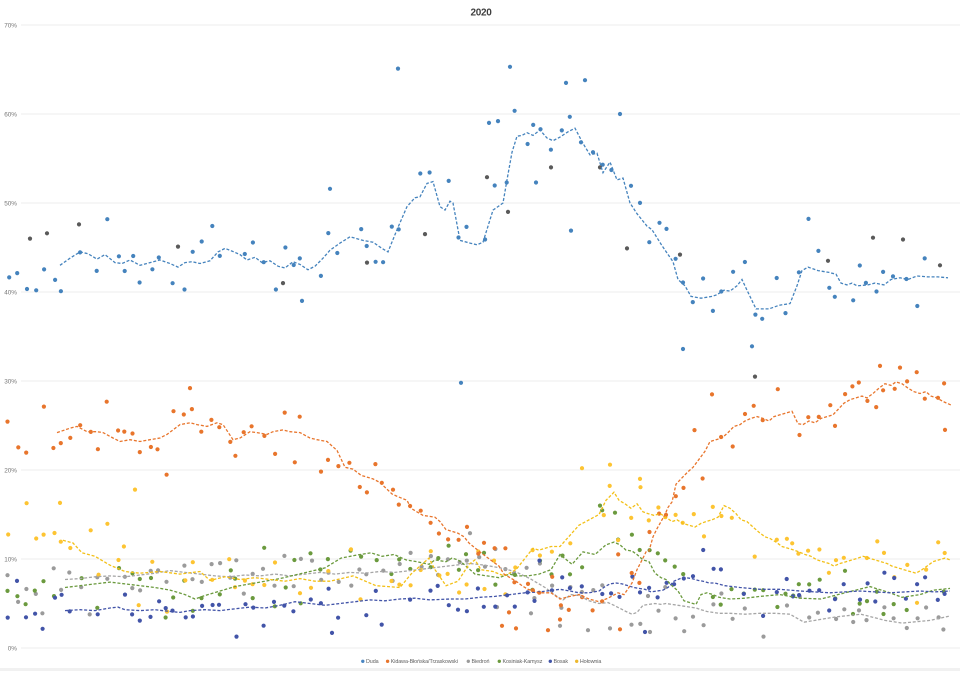 Image resolution: width=960 pixels, height=676 pixels. I want to click on svg-text: Biedroń, so click(481, 662).